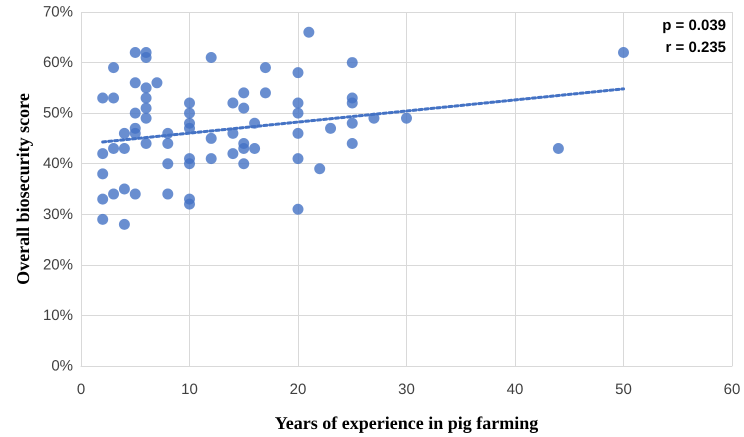 Image resolution: width=744 pixels, height=437 pixels. I want to click on x-tick-label: 0, so click(81, 389).